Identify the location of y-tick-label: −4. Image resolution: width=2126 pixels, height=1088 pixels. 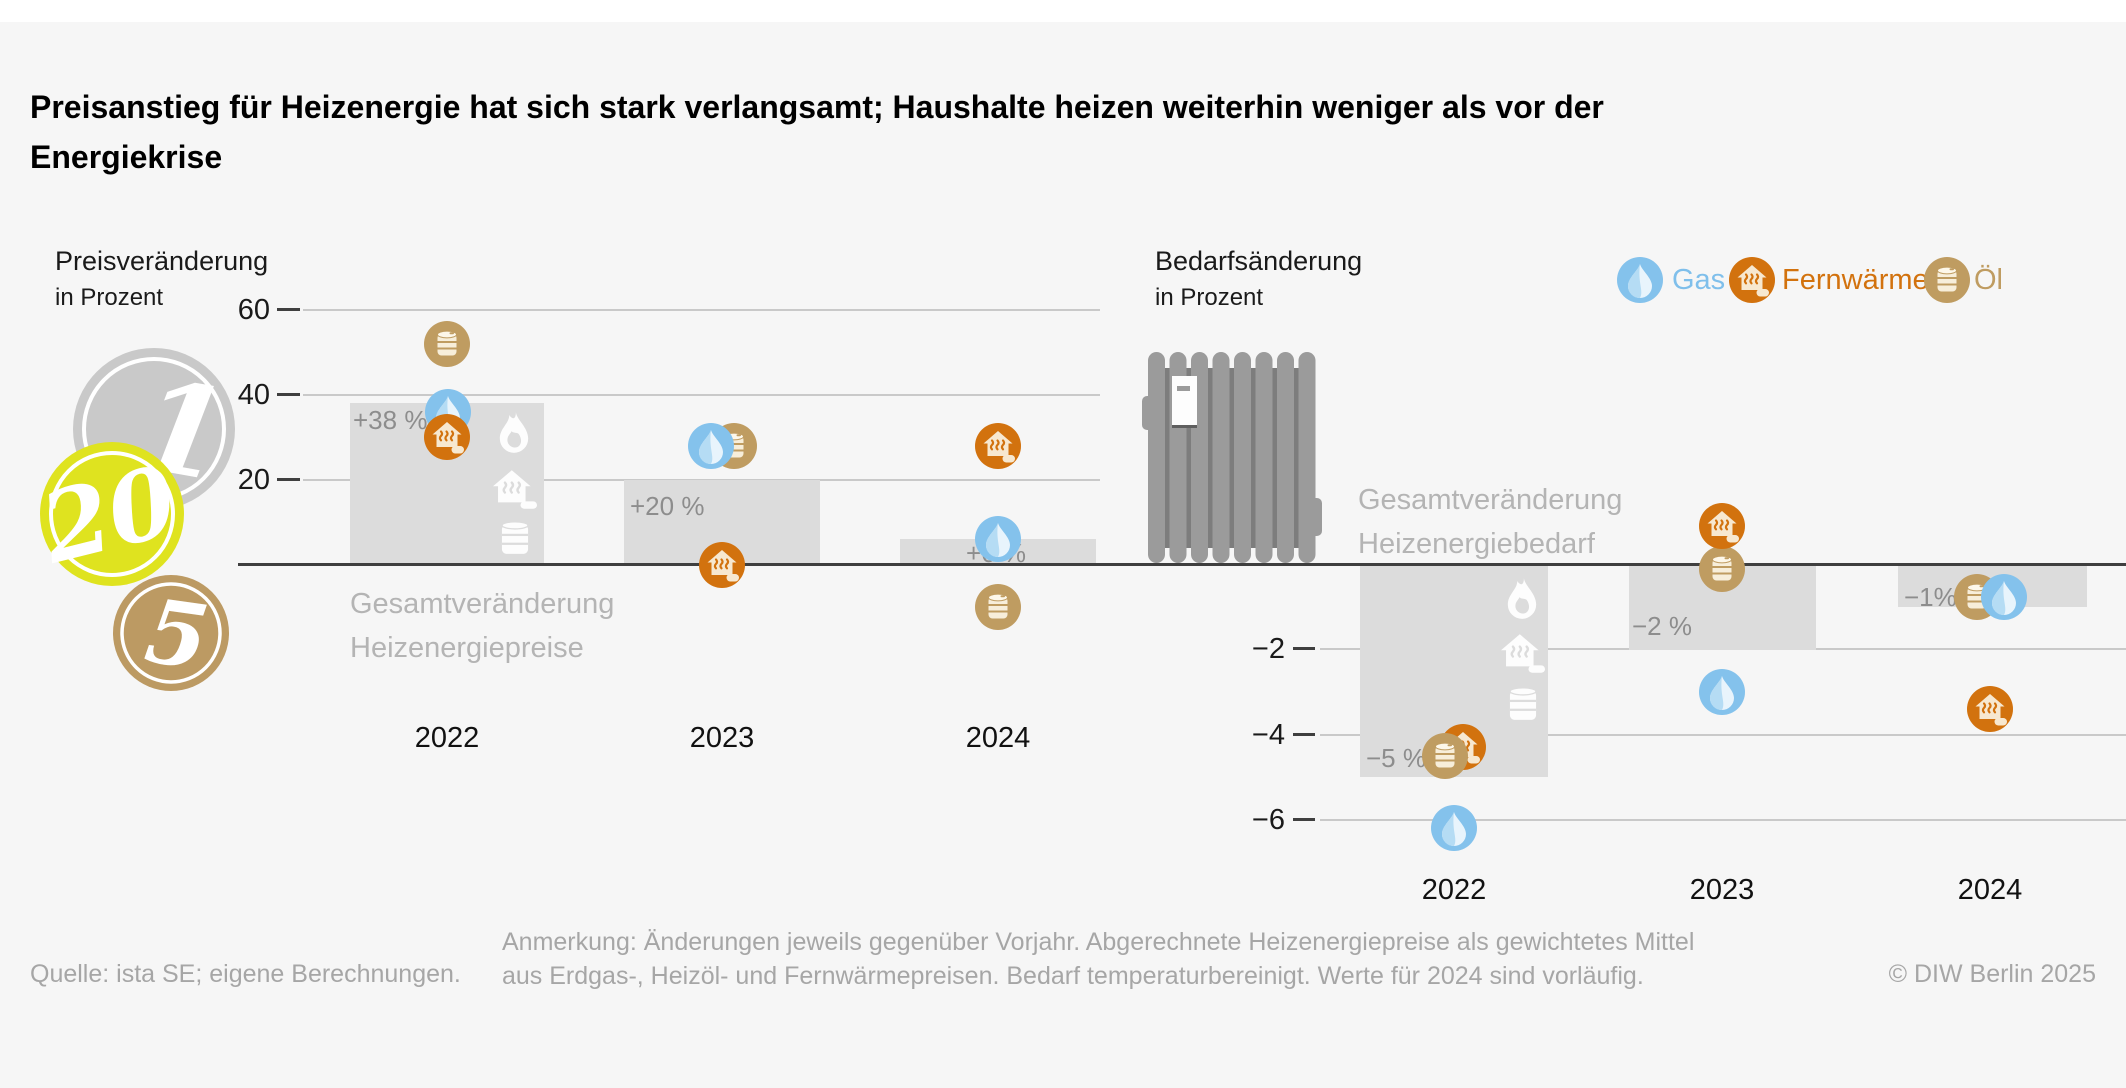
(1268, 735).